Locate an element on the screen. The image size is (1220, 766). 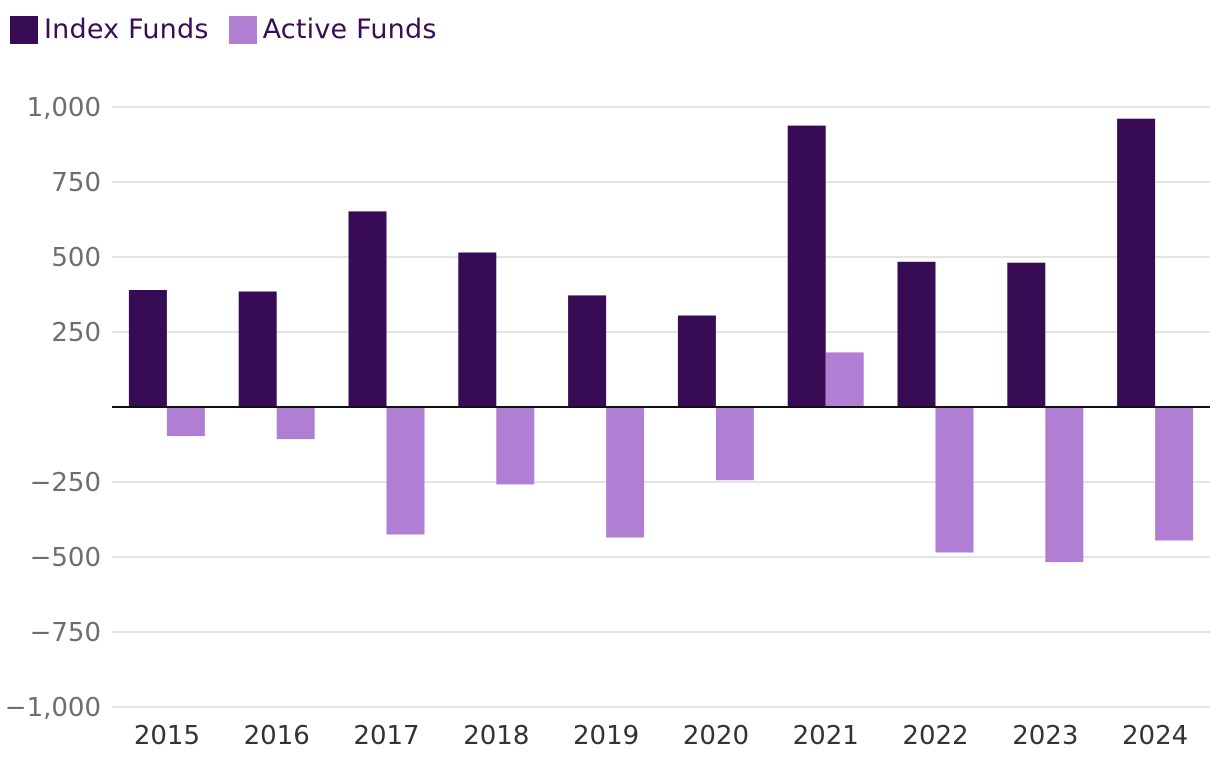
x-tick-label: 2015 is located at coordinates (167, 736).